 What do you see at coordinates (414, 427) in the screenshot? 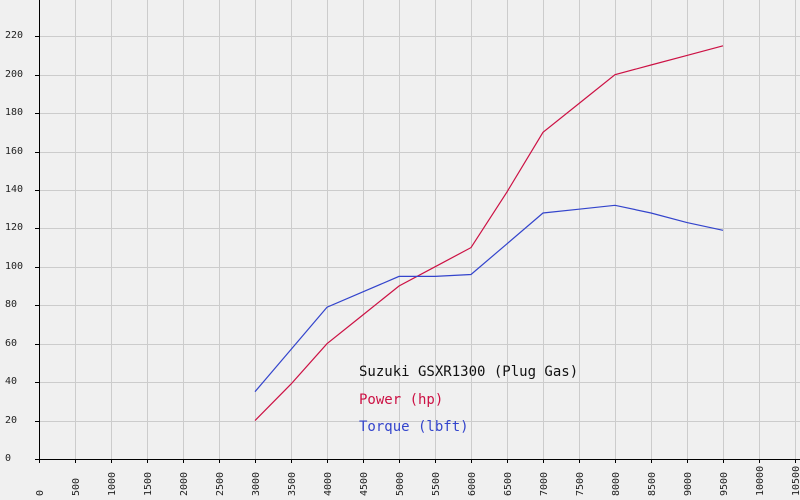
I see `legend-torque: Torque (lbft)` at bounding box center [414, 427].